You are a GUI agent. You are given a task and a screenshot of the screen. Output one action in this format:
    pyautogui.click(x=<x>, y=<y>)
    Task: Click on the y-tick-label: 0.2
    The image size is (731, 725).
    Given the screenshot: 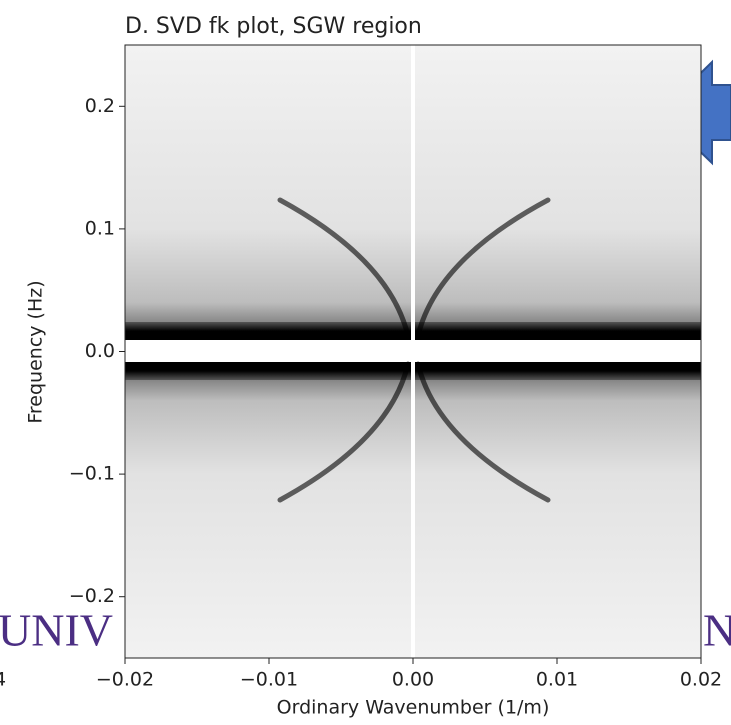 What is the action you would take?
    pyautogui.click(x=100, y=106)
    